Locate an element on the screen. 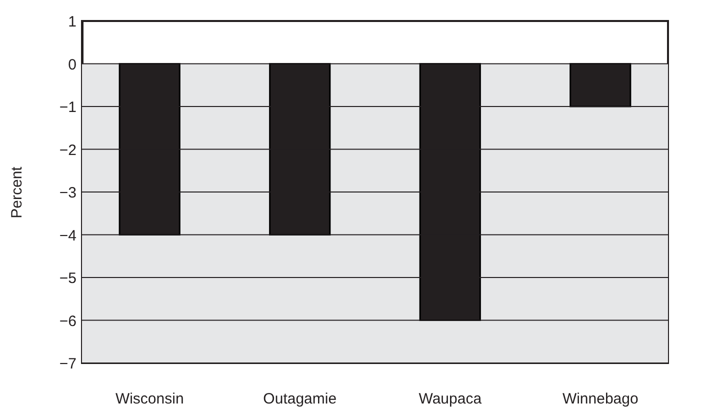  y-tick-label: −3 is located at coordinates (67, 193).